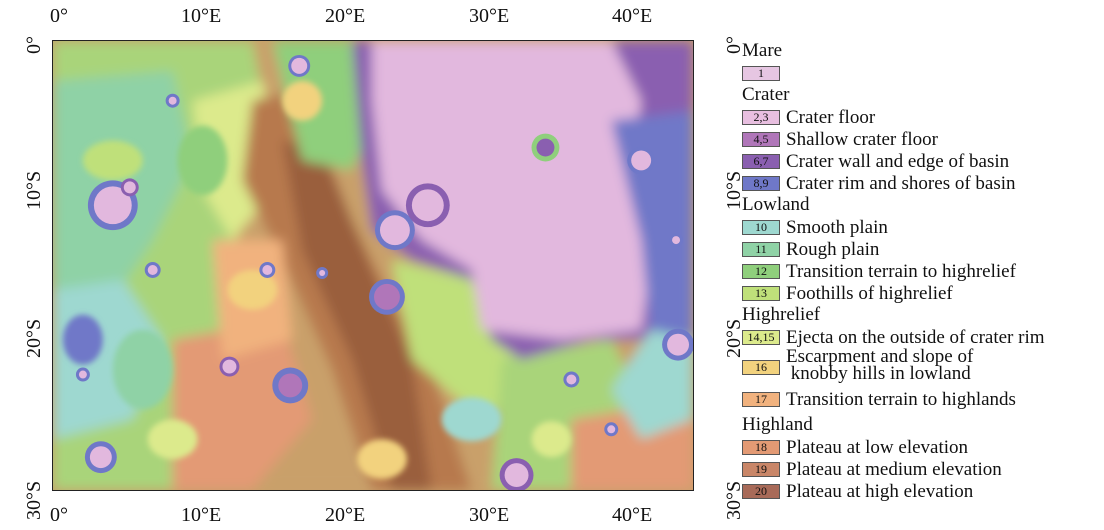 Image resolution: width=1104 pixels, height=530 pixels. Describe the element at coordinates (901, 271) in the screenshot. I see `legend-label: Transition terrain to highrelief` at that location.